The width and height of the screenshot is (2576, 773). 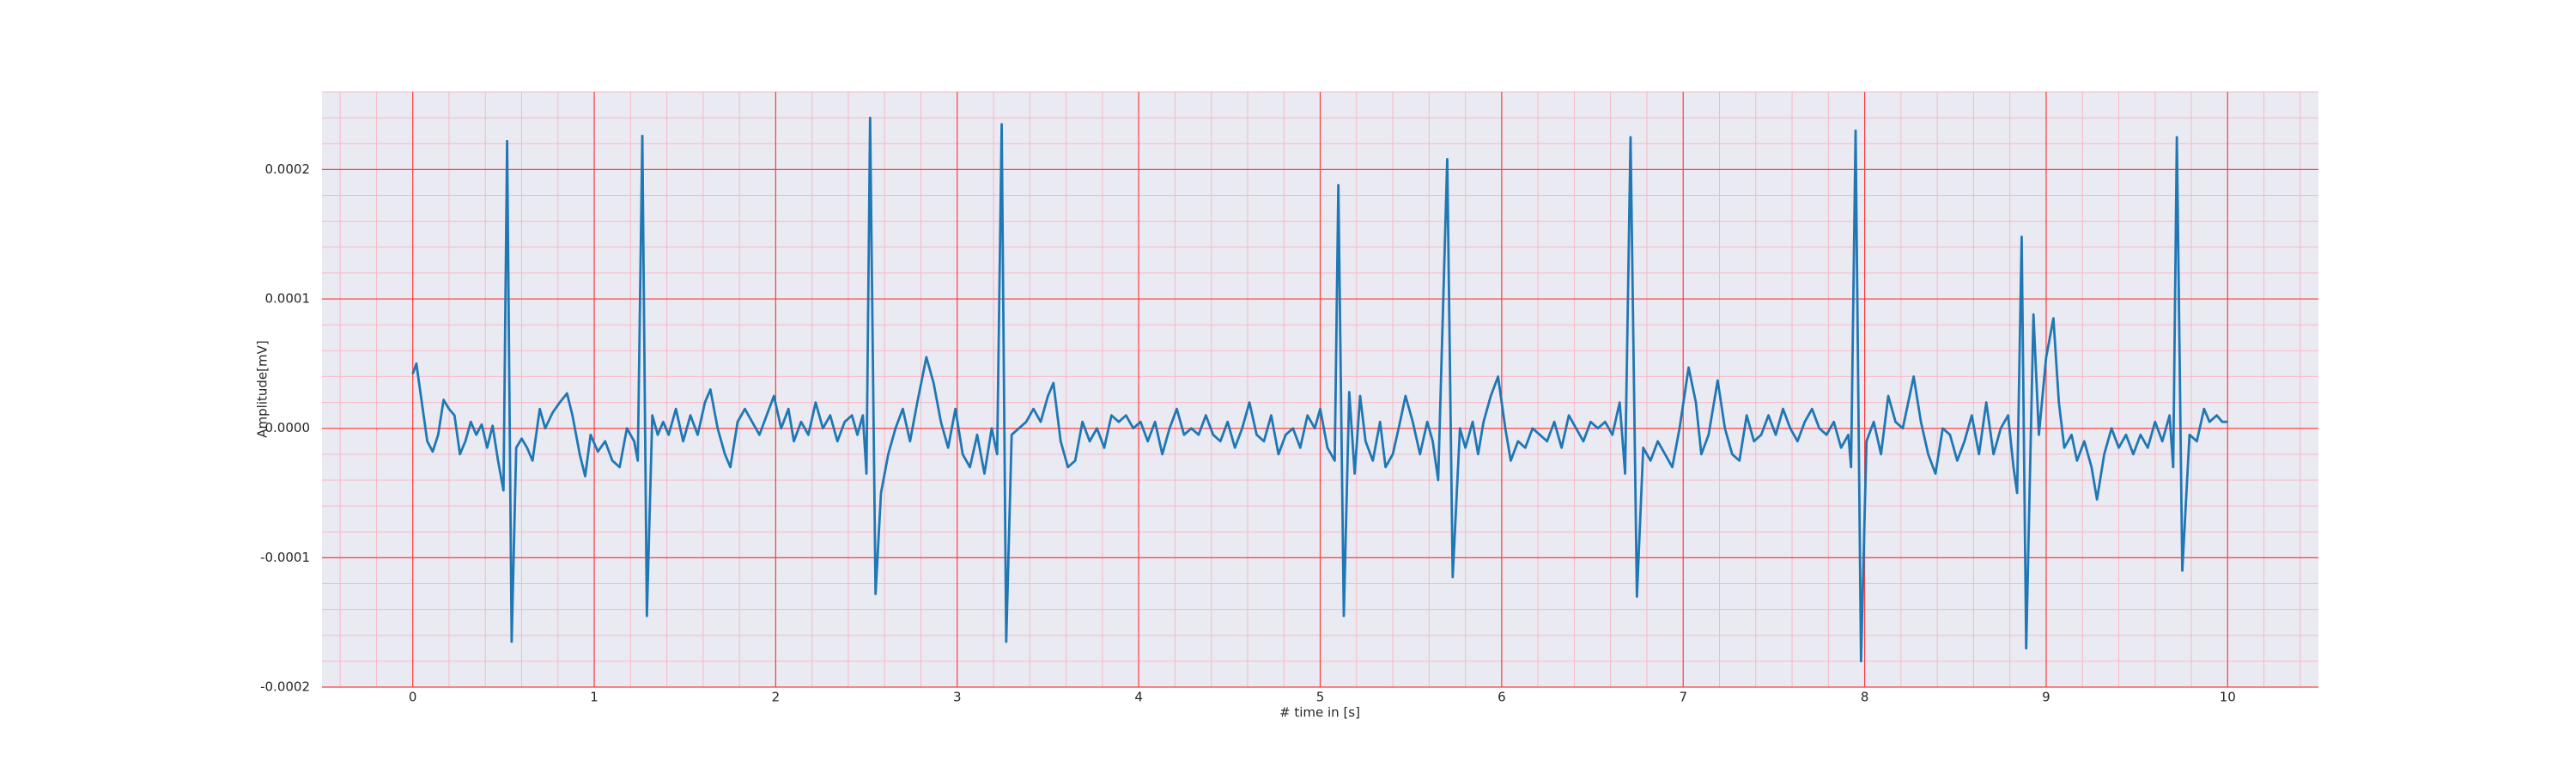 I want to click on x-tick-label: 8, so click(x=1865, y=697).